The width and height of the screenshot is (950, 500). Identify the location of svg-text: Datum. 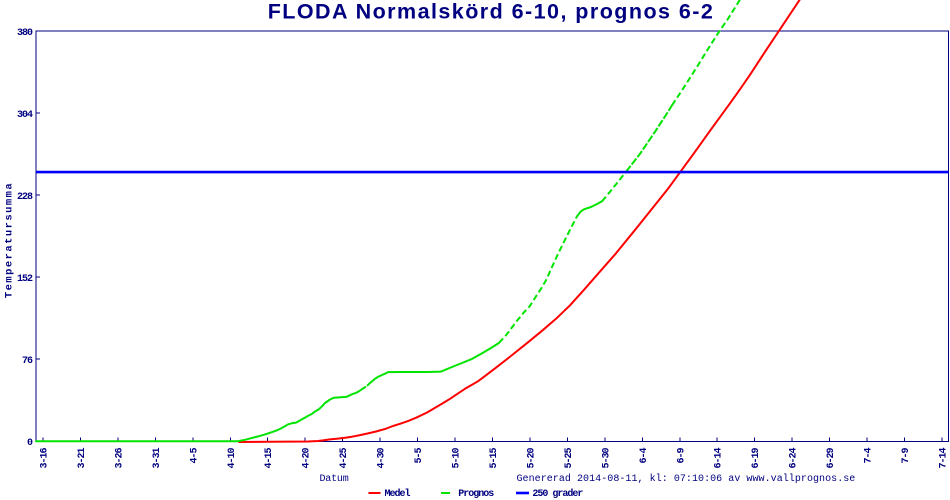
(334, 479).